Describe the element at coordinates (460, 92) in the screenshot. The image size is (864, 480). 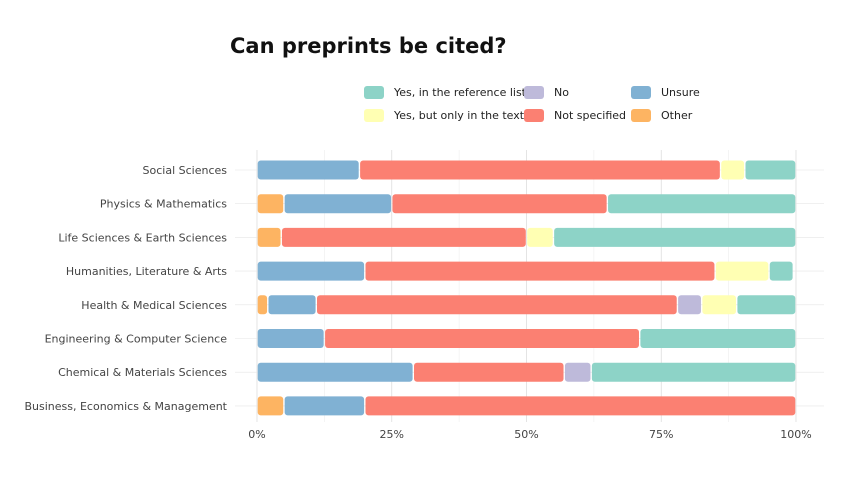
I see `legend-label: Yes, in the reference list` at that location.